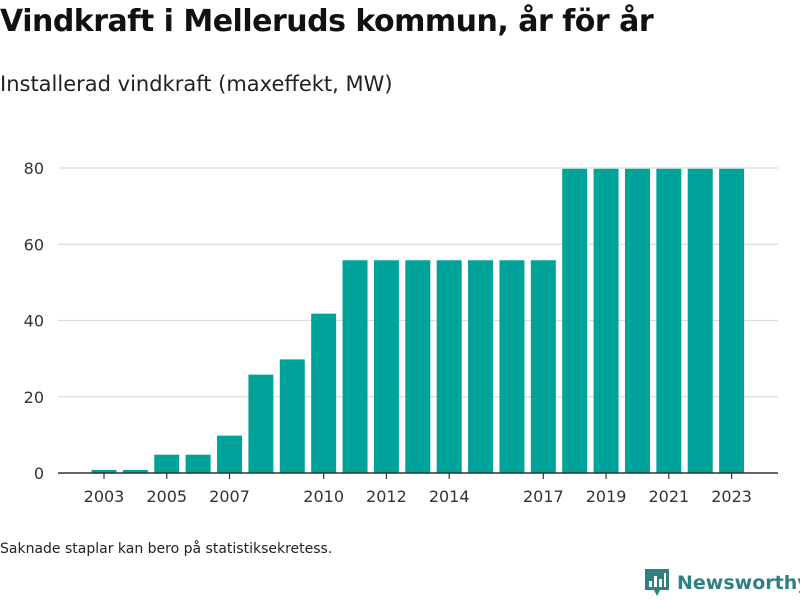 The width and height of the screenshot is (800, 600). What do you see at coordinates (669, 320) in the screenshot?
I see `bar-2021` at bounding box center [669, 320].